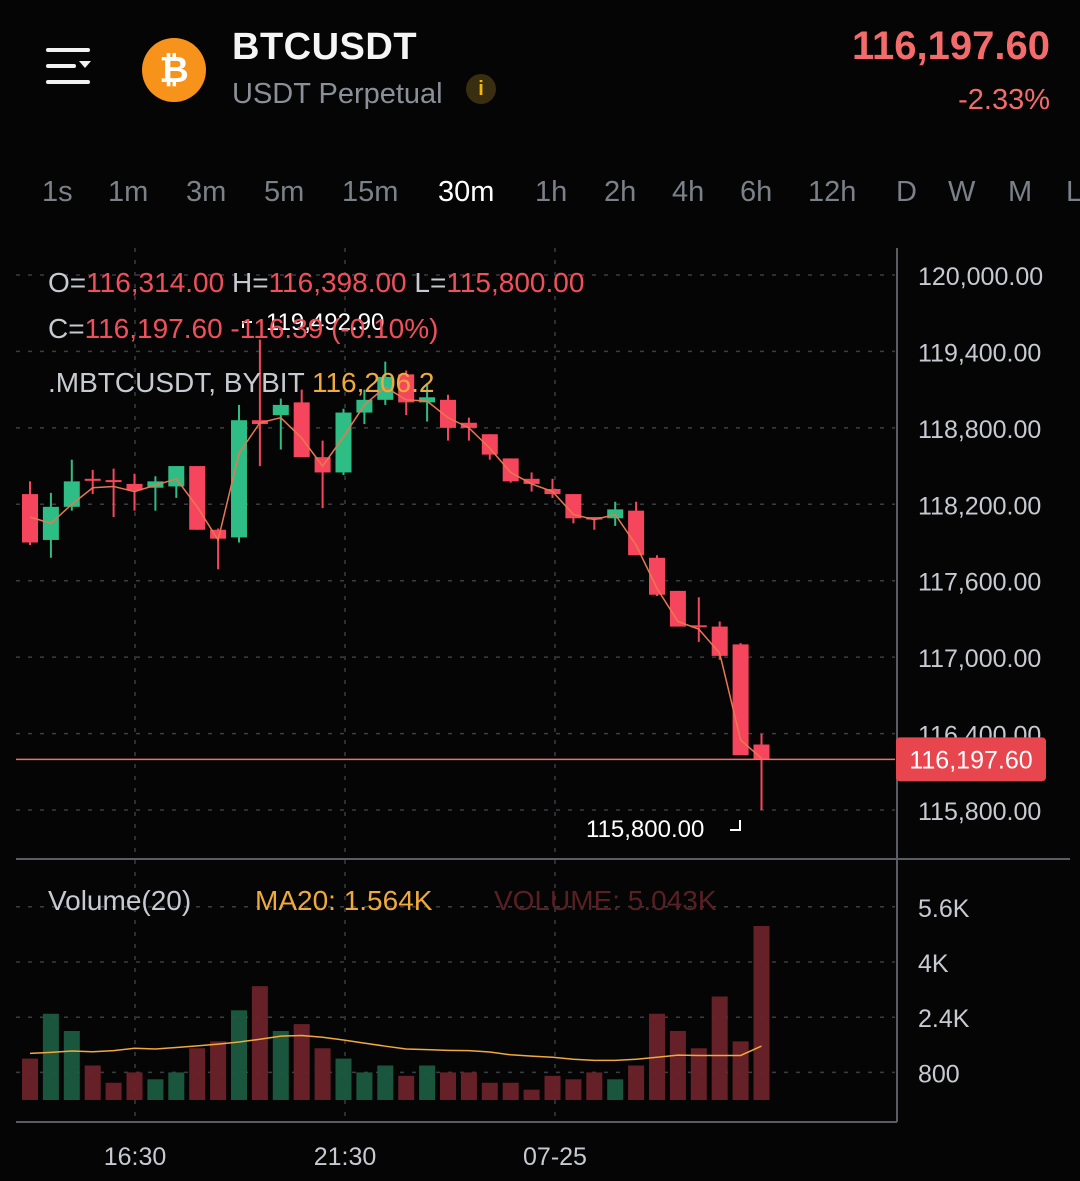 The width and height of the screenshot is (1080, 1181). I want to click on volume-ma20-line, so click(395, 1048).